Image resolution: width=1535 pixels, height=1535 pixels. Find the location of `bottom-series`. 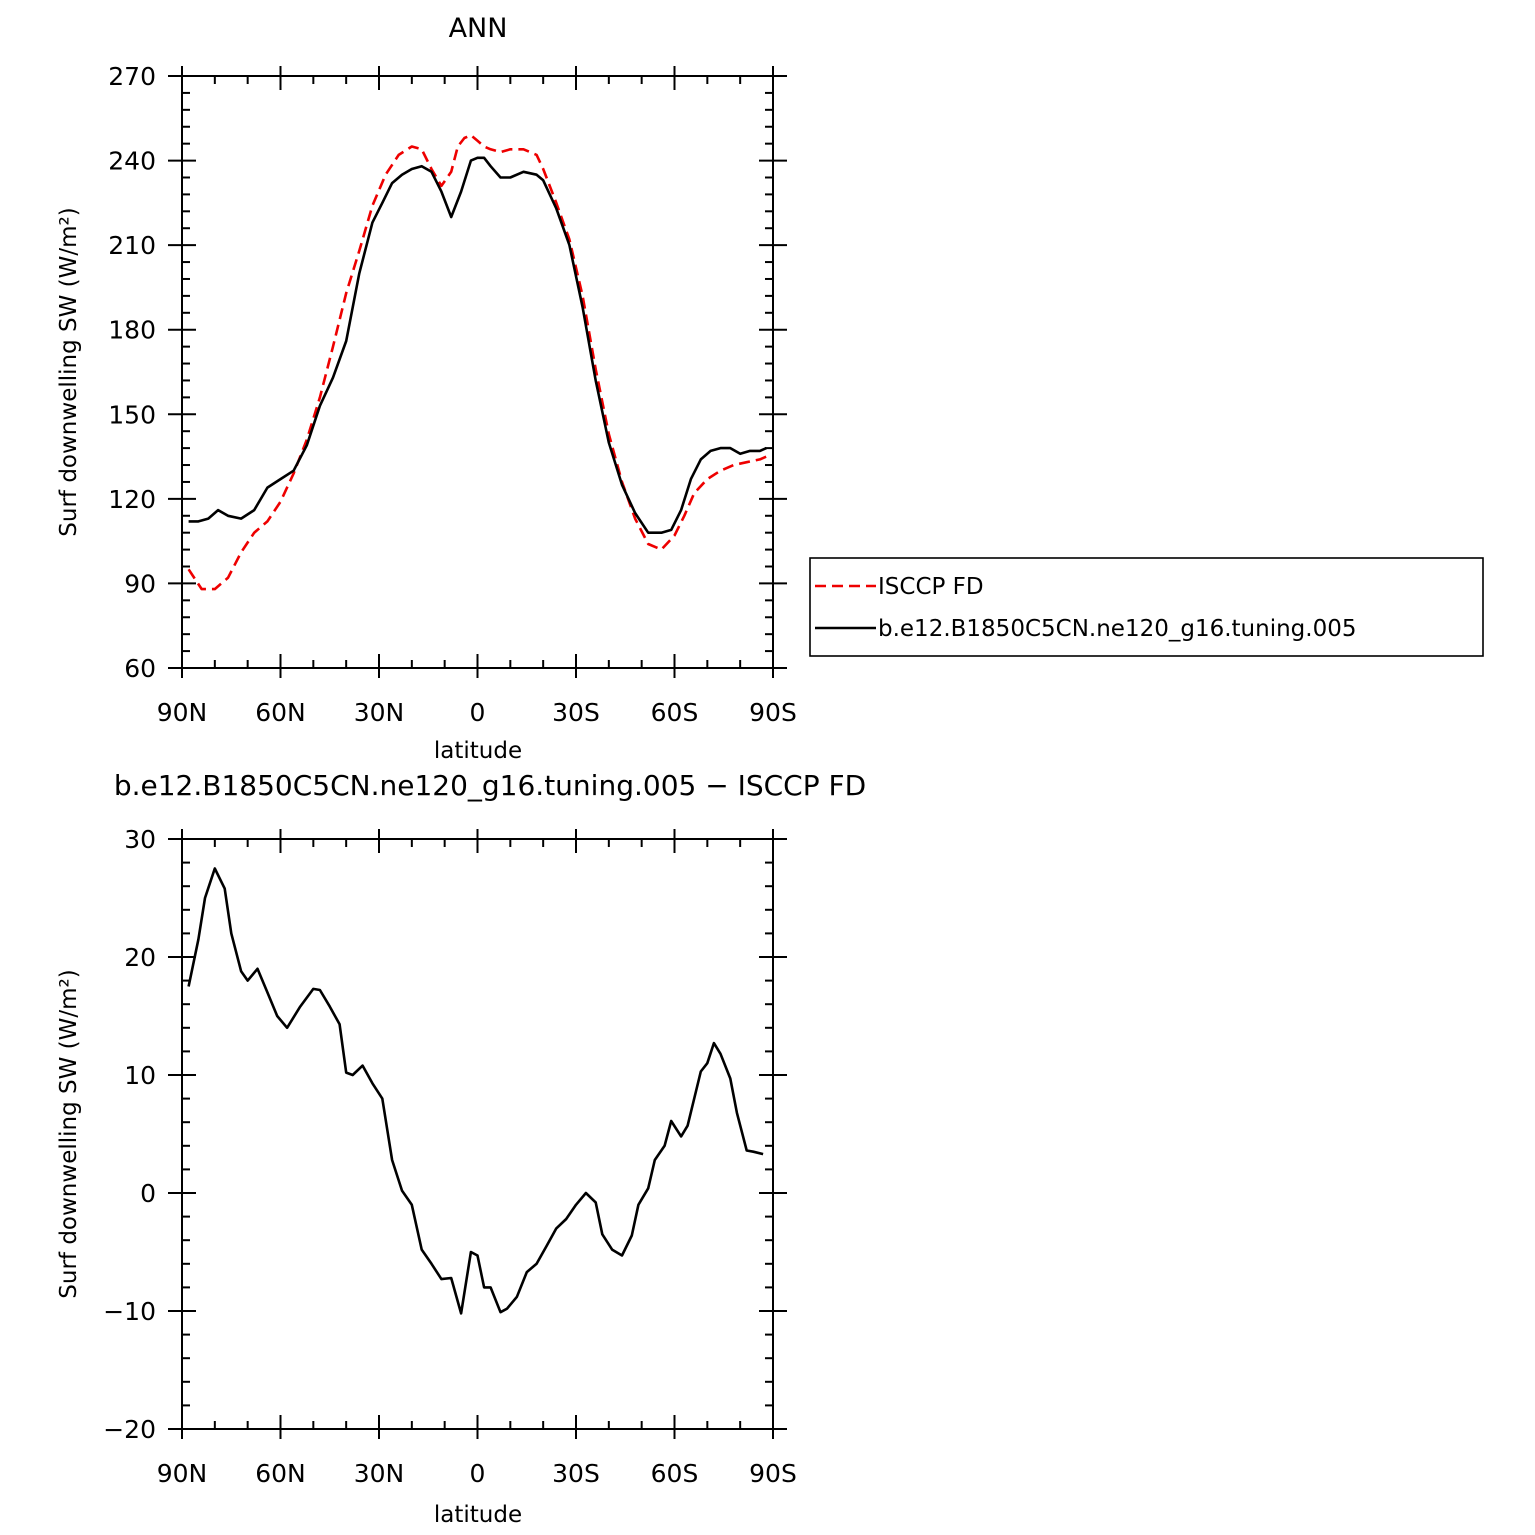

bottom-series is located at coordinates (475, 1091).